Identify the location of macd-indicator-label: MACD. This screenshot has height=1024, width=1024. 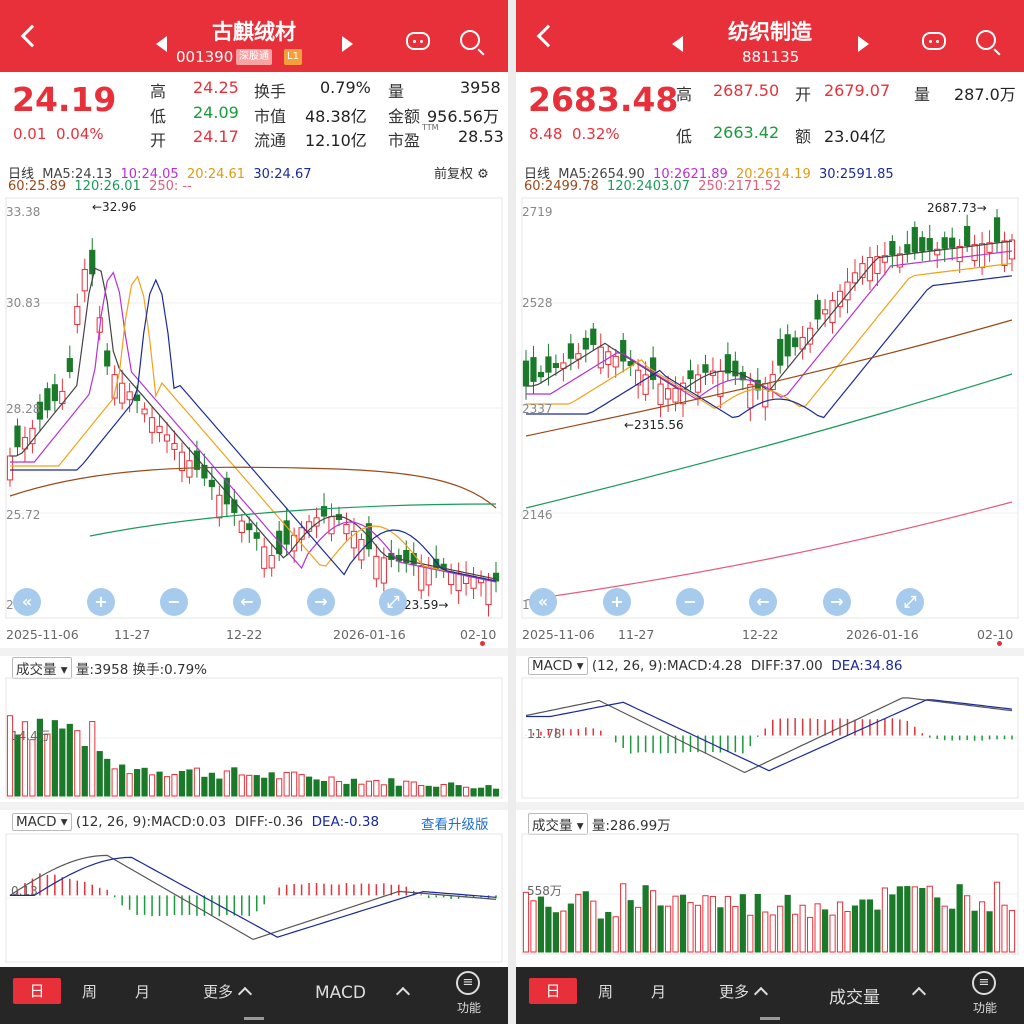
(36, 822).